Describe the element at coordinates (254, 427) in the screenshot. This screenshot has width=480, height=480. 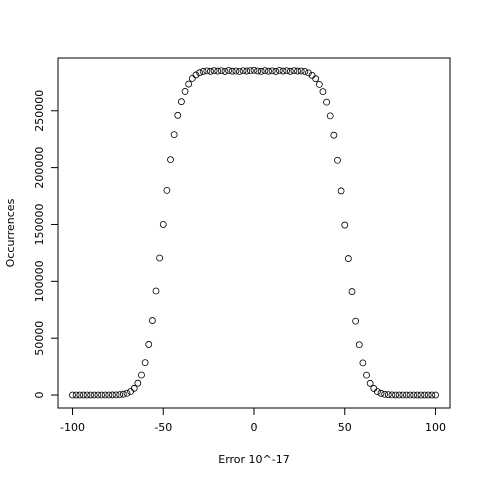
I see `x-tick-label: 0` at that location.